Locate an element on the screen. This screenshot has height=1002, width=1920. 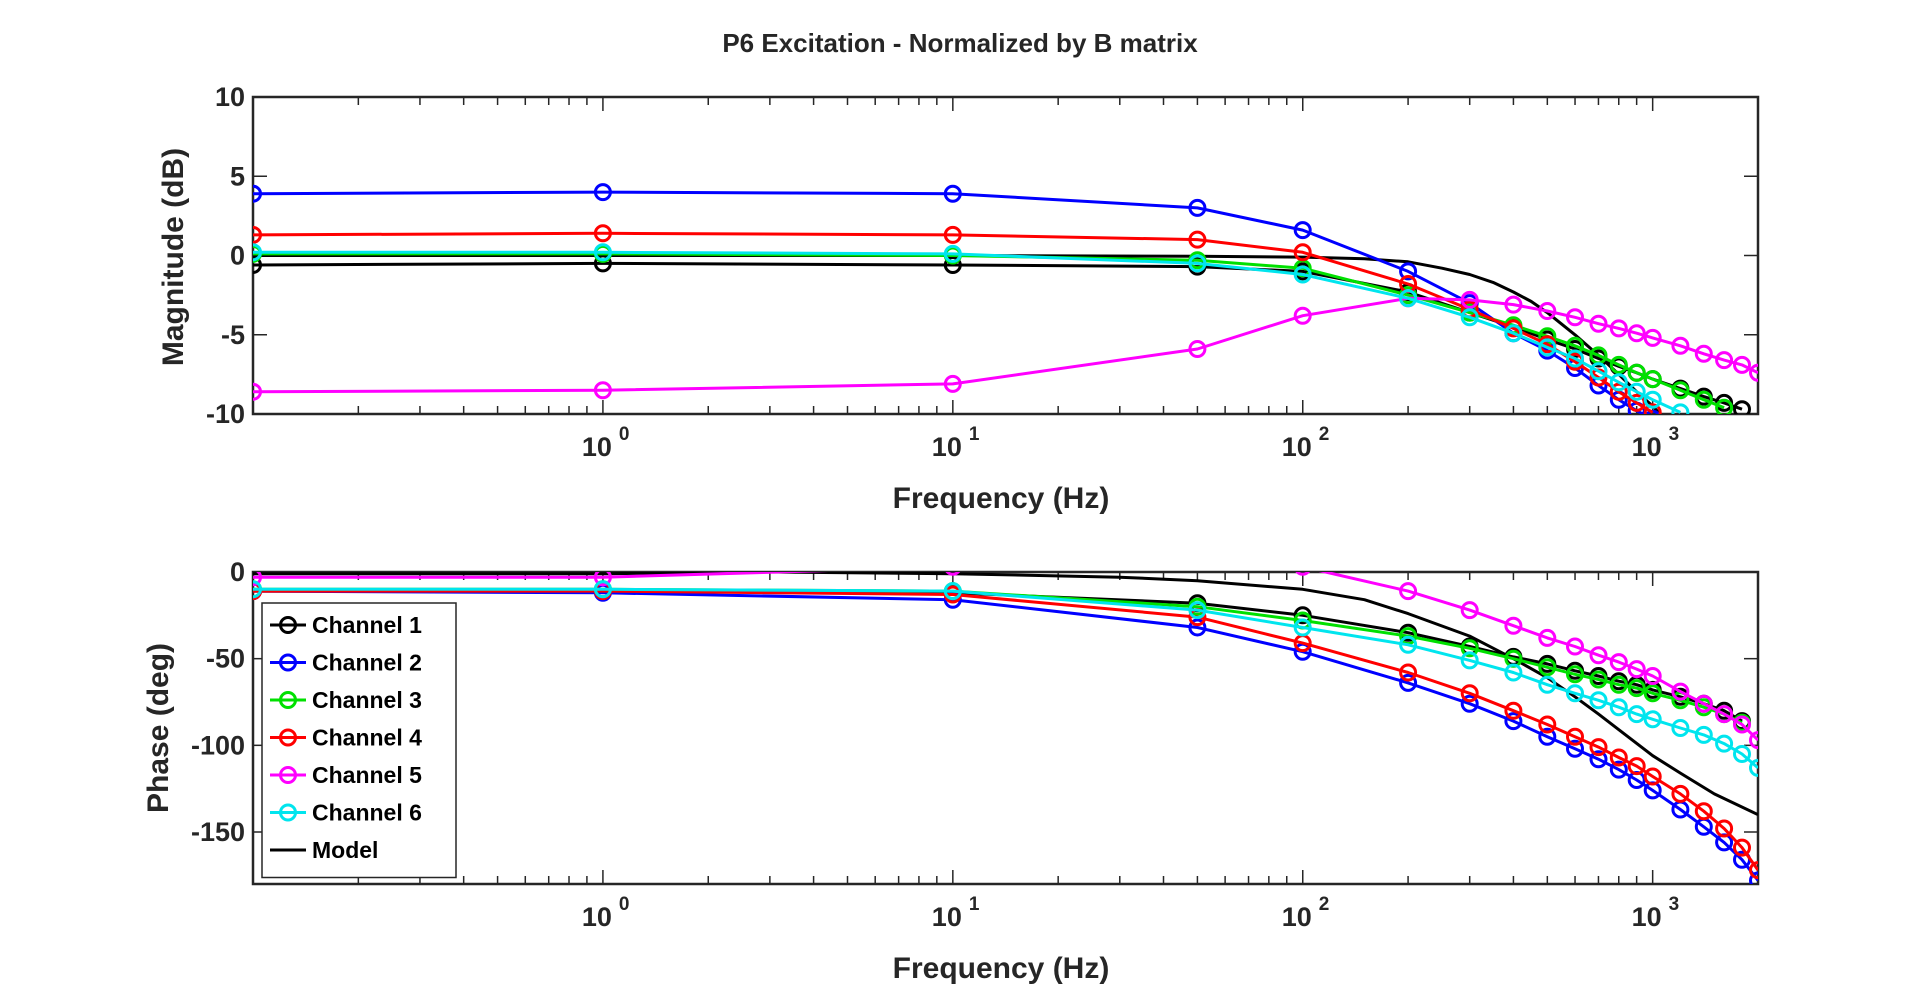
legend-item-model: Model is located at coordinates (324, 850).